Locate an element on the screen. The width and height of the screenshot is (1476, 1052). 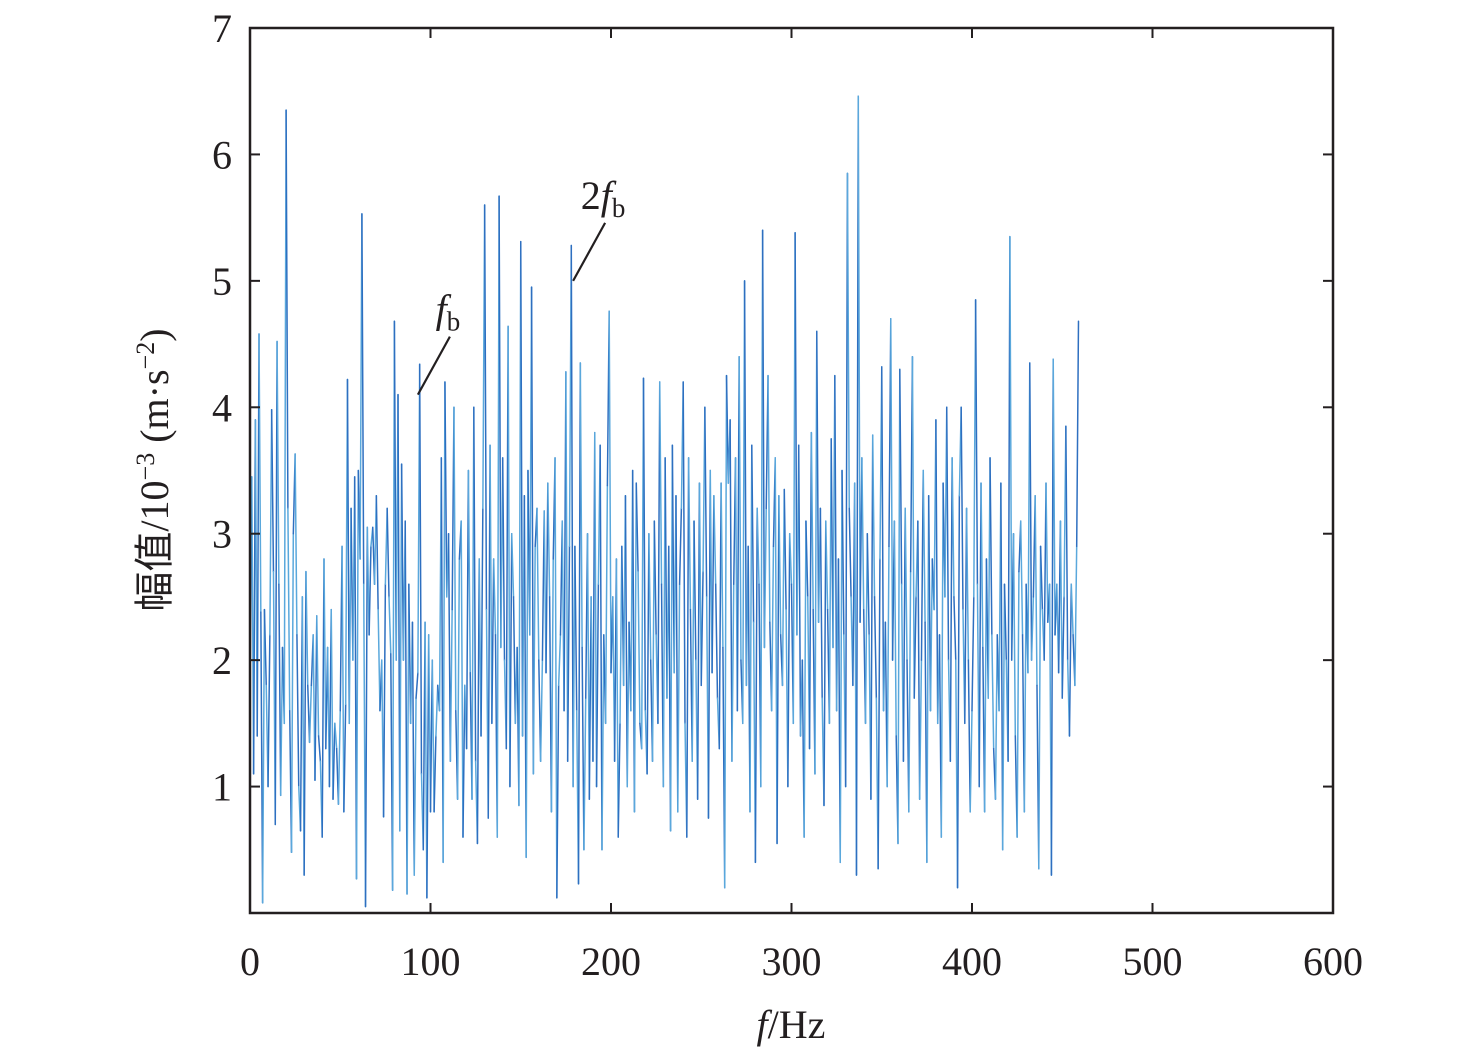
x-tick-label: 500 is located at coordinates (1153, 961).